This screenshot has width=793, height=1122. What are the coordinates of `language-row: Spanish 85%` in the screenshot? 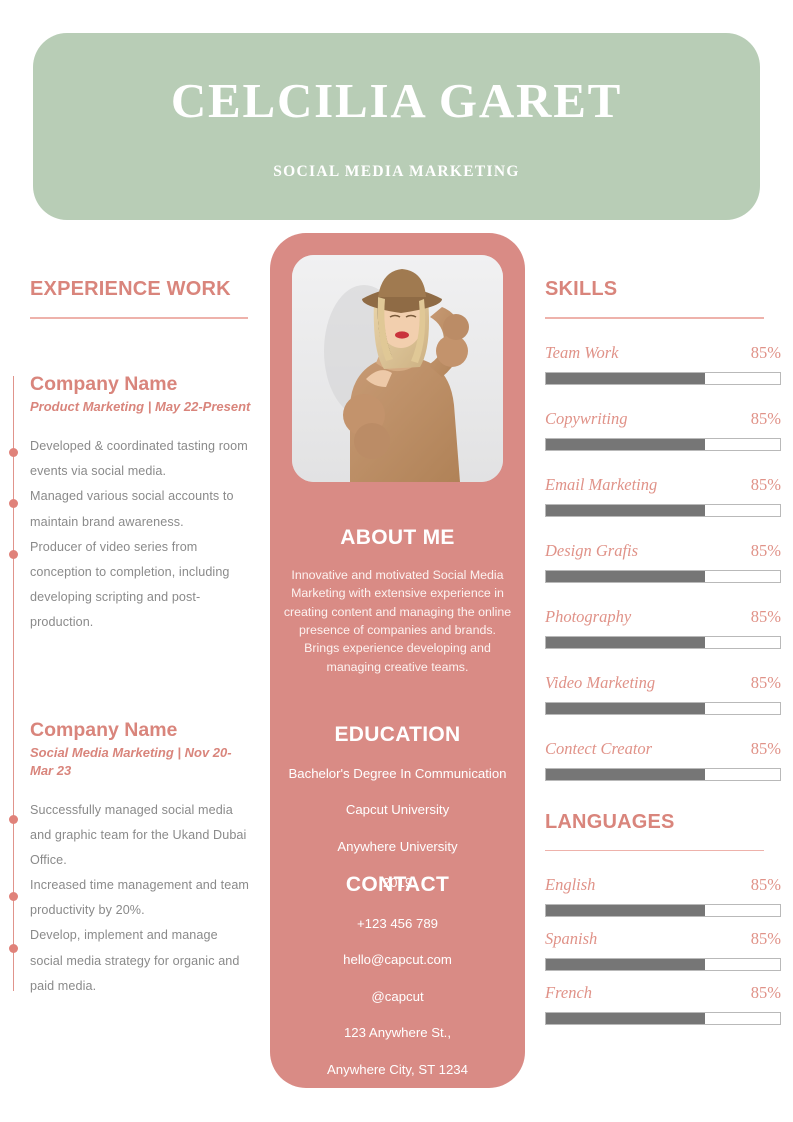 It's located at (663, 950).